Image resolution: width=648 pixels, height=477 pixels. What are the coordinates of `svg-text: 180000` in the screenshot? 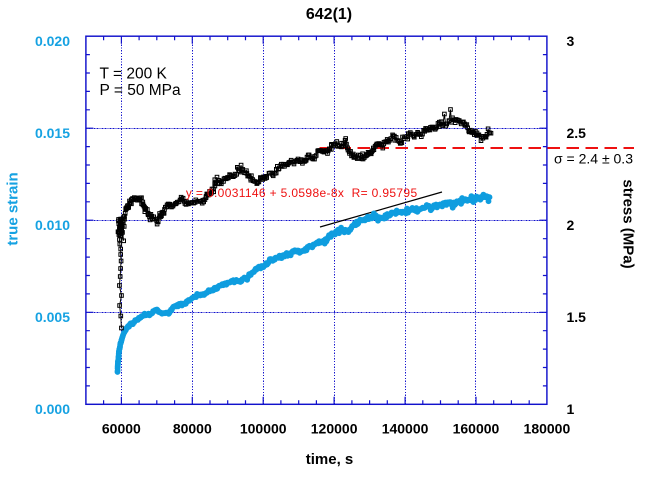 It's located at (547, 429).